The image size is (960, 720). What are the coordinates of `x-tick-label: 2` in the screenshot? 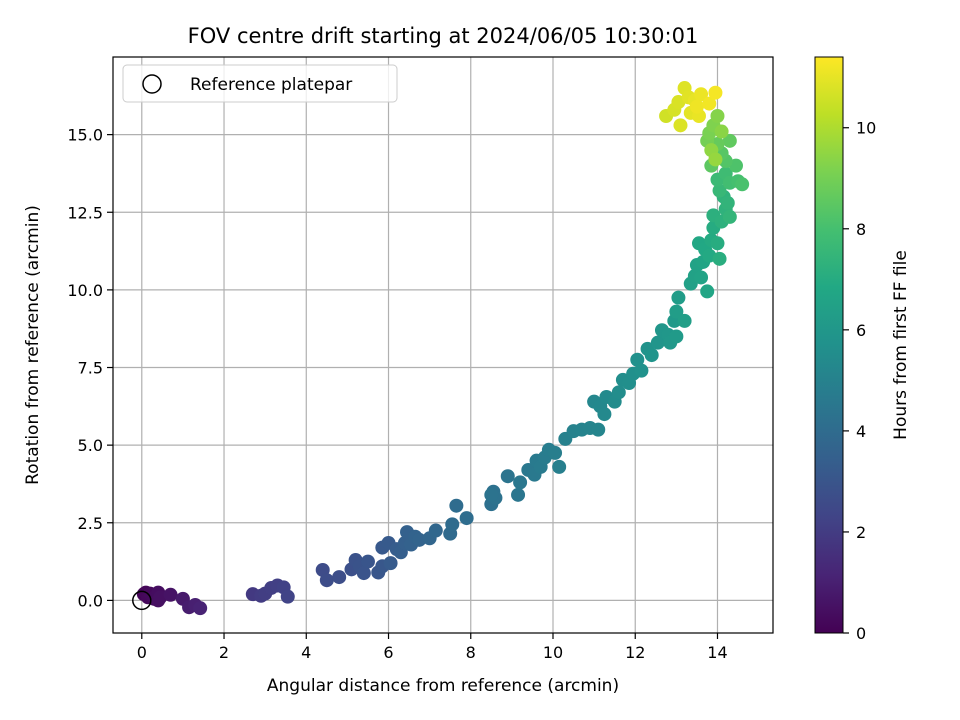 It's located at (224, 652).